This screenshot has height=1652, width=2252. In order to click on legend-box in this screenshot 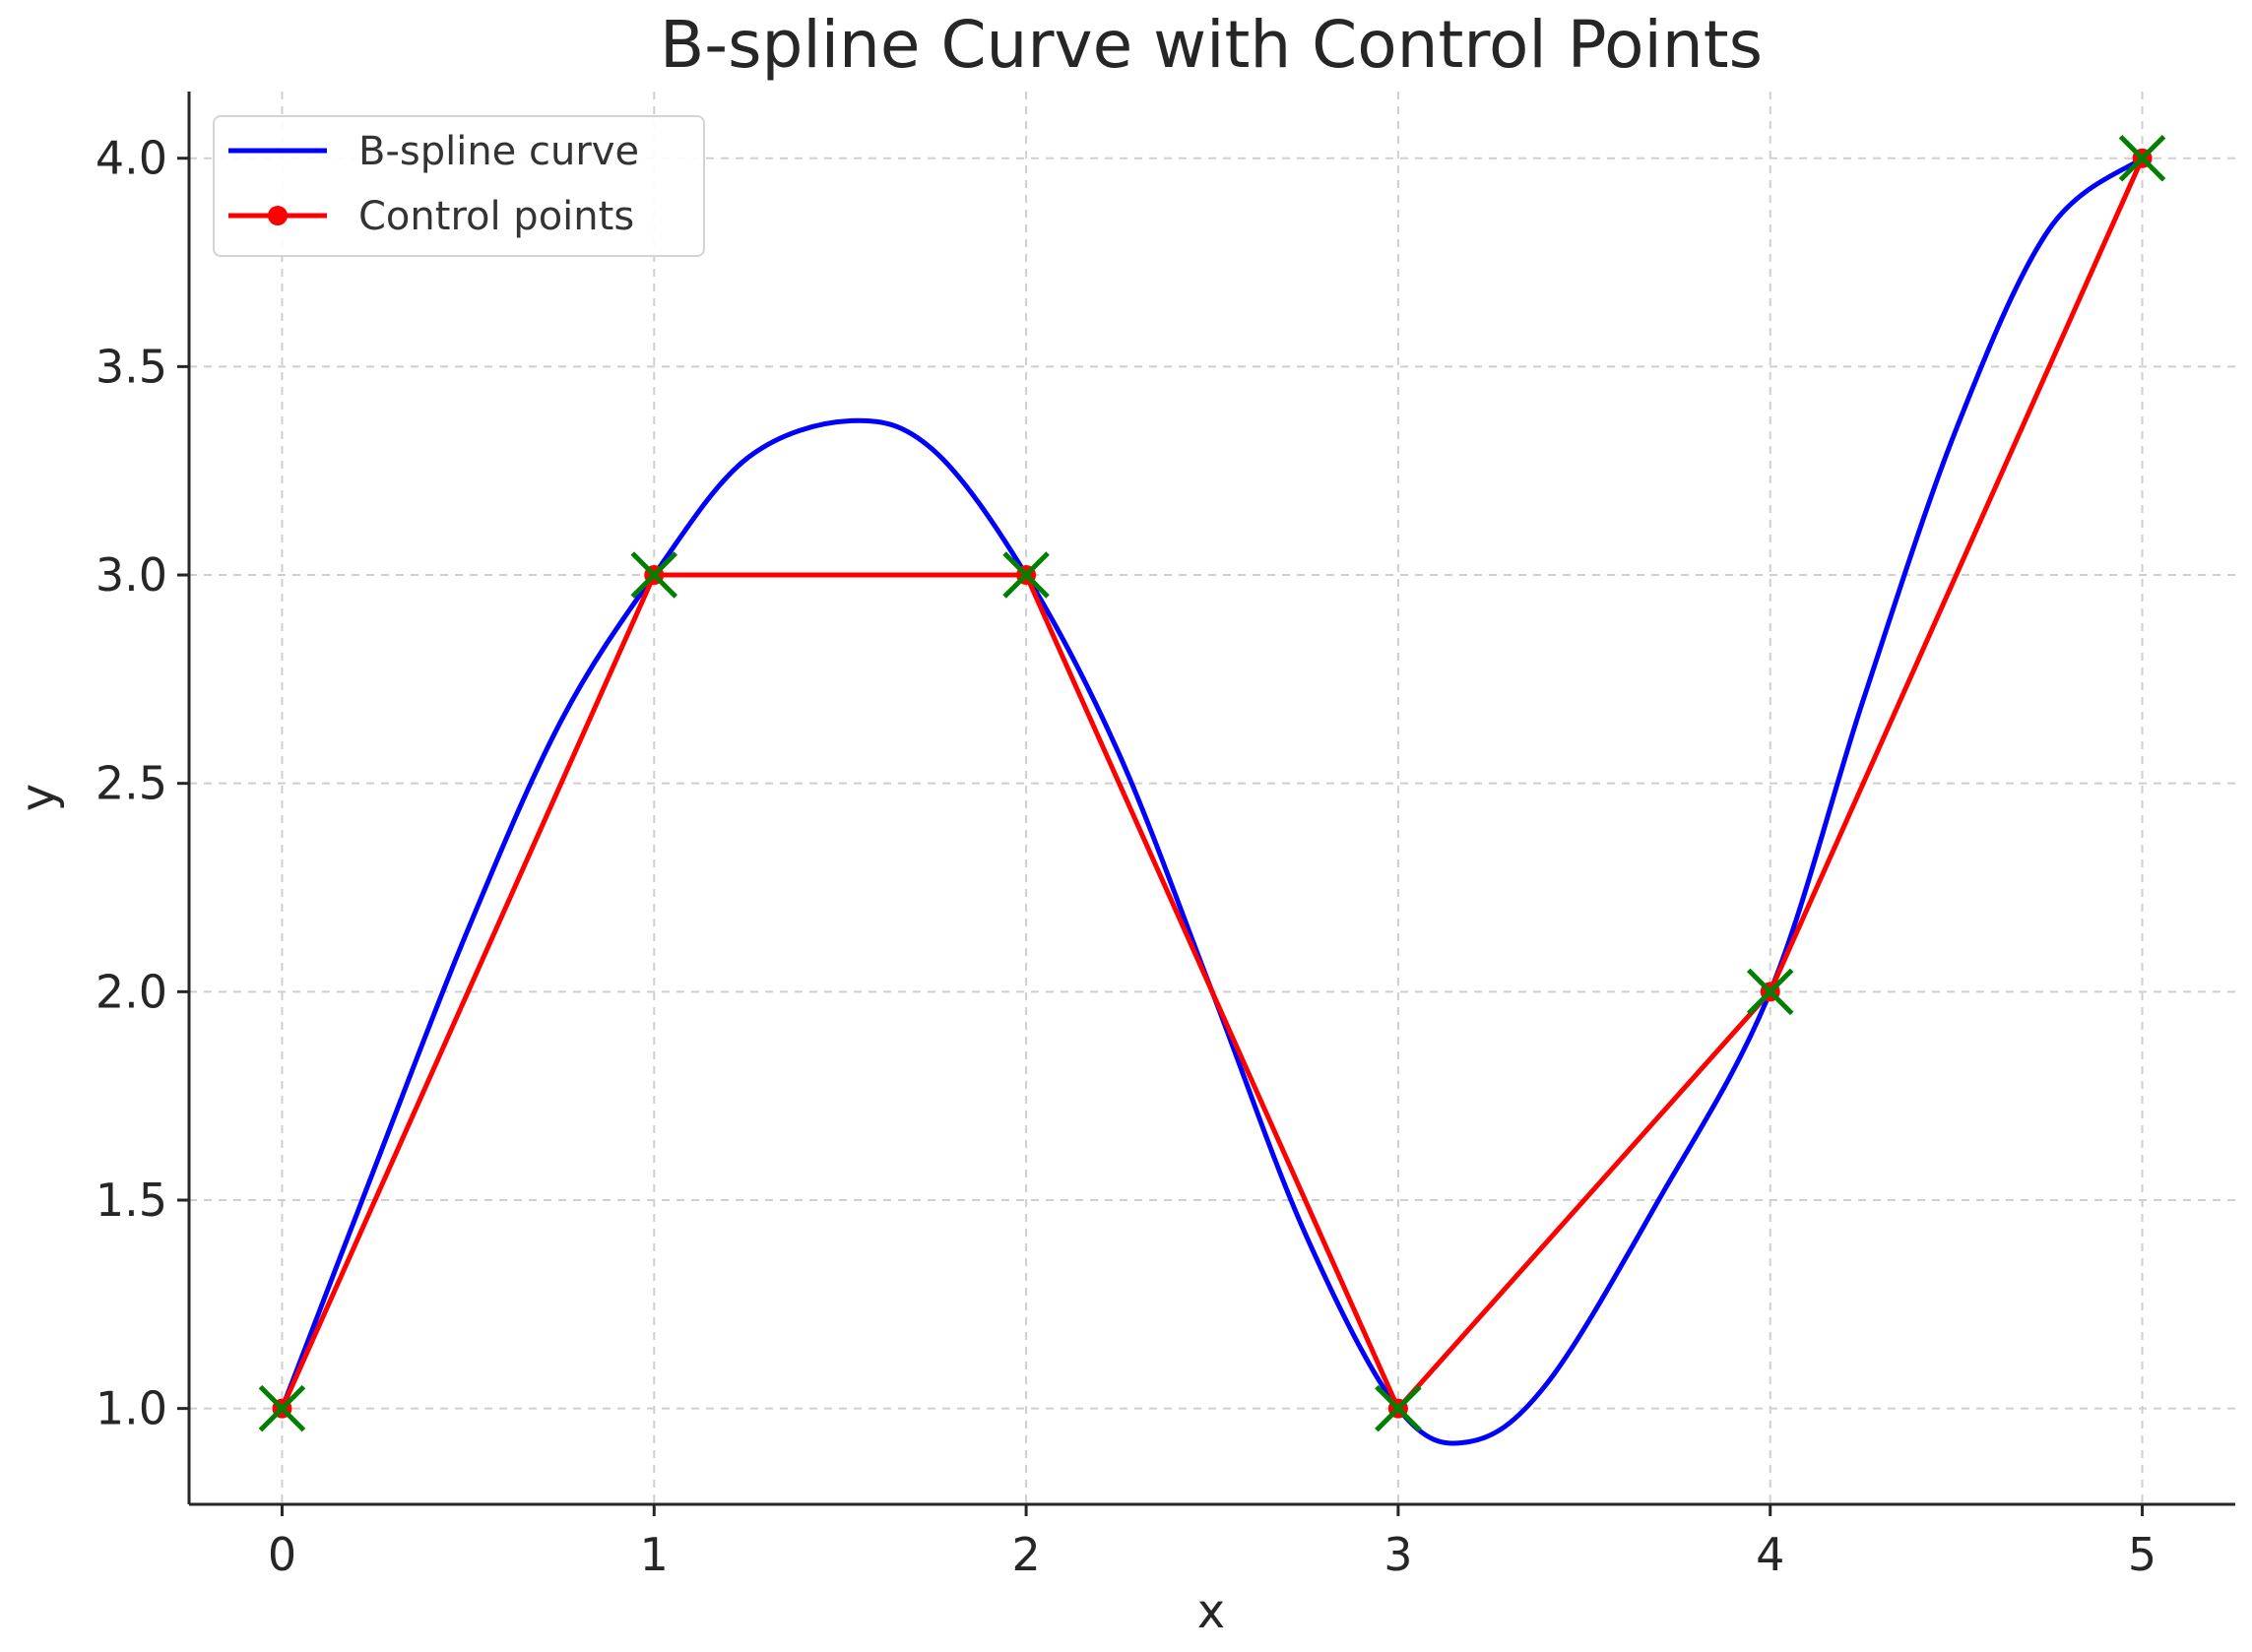, I will do `click(459, 186)`.